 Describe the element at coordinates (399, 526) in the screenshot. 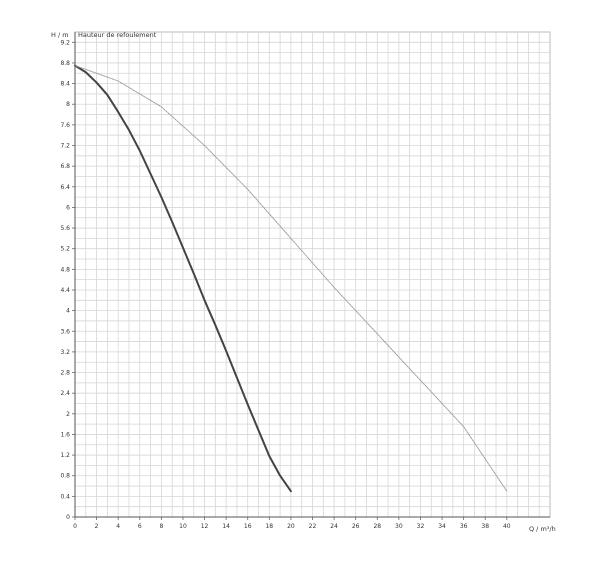

I see `x-tick-label: 30` at that location.